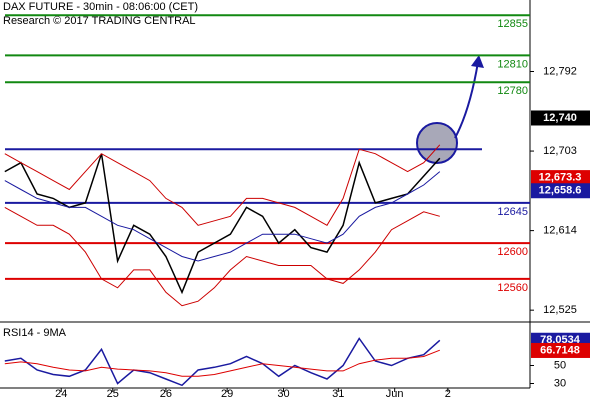 The height and width of the screenshot is (400, 590). What do you see at coordinates (283, 394) in the screenshot?
I see `x-tick-label: 30` at bounding box center [283, 394].